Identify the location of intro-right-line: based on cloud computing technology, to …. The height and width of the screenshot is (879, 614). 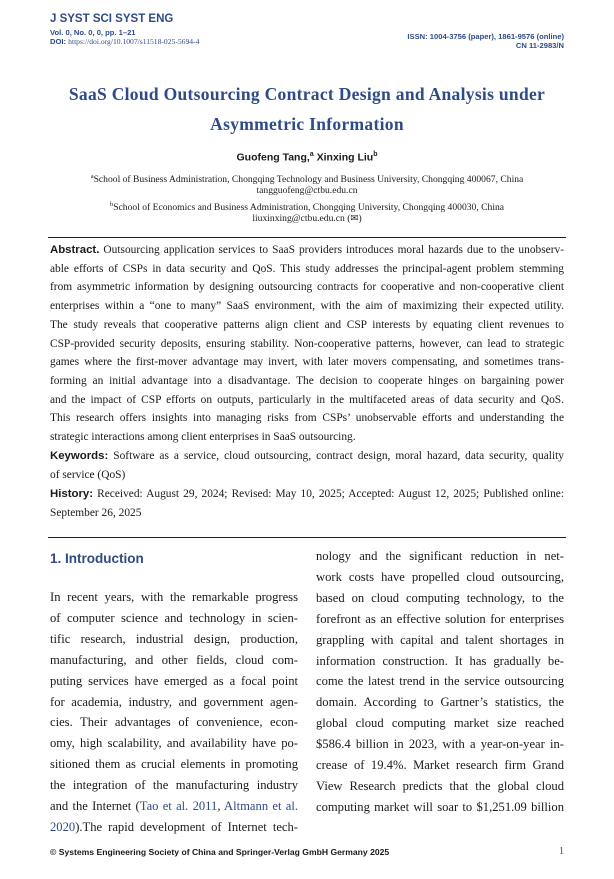
(440, 598).